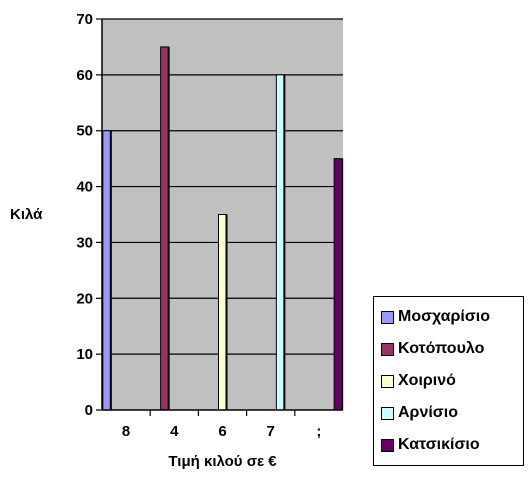  I want to click on y-tick-label: 40, so click(84, 187).